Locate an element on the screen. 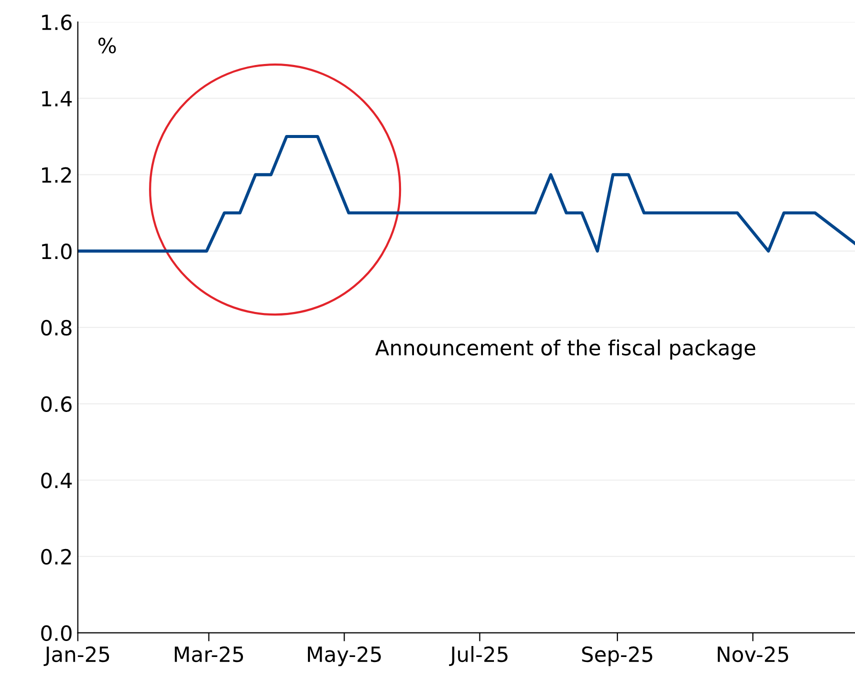 The height and width of the screenshot is (679, 855). y-tick-label: 1.0 is located at coordinates (57, 252).